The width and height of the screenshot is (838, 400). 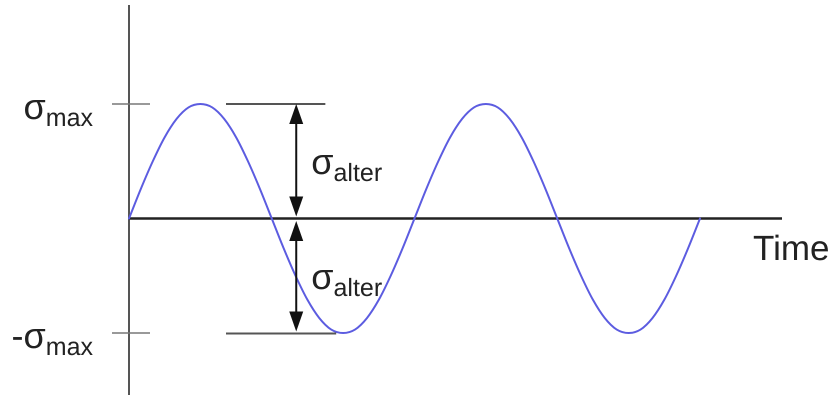 I want to click on text: σ$_{max}$, so click(x=58, y=109).